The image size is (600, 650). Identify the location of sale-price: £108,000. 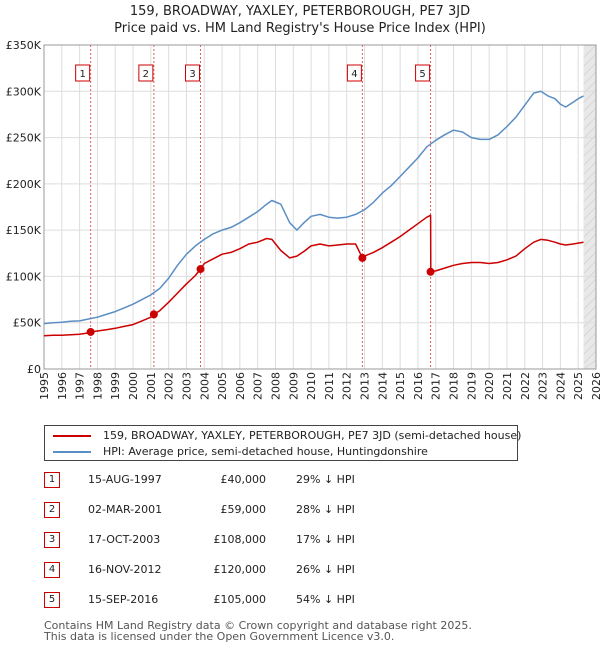
(240, 539).